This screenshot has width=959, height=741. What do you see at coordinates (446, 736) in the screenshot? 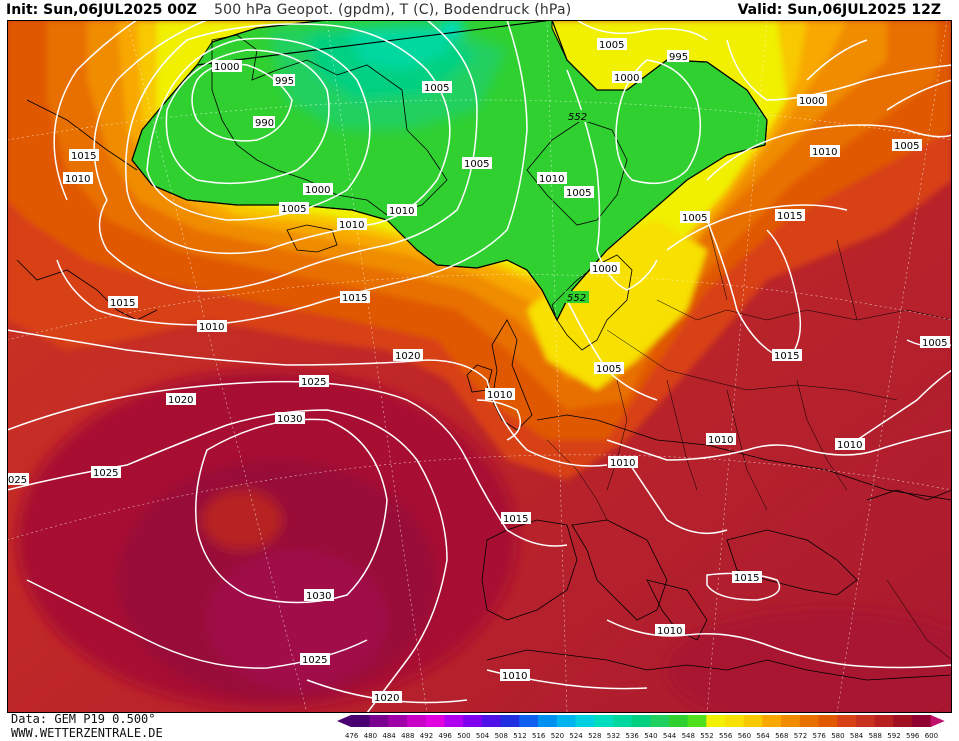
I see `legend-tick-label: 496` at bounding box center [446, 736].